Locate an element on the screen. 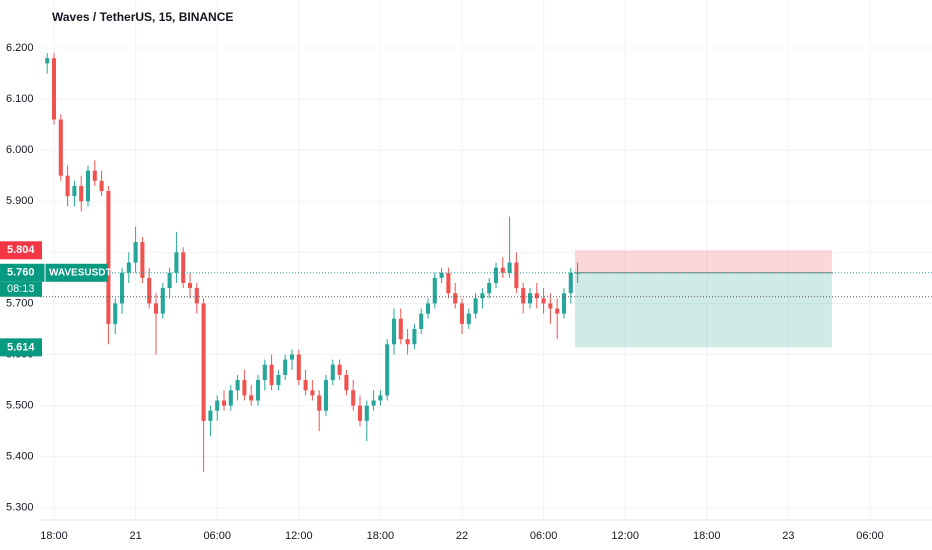  y-tick-label: 6.000 is located at coordinates (20, 150).